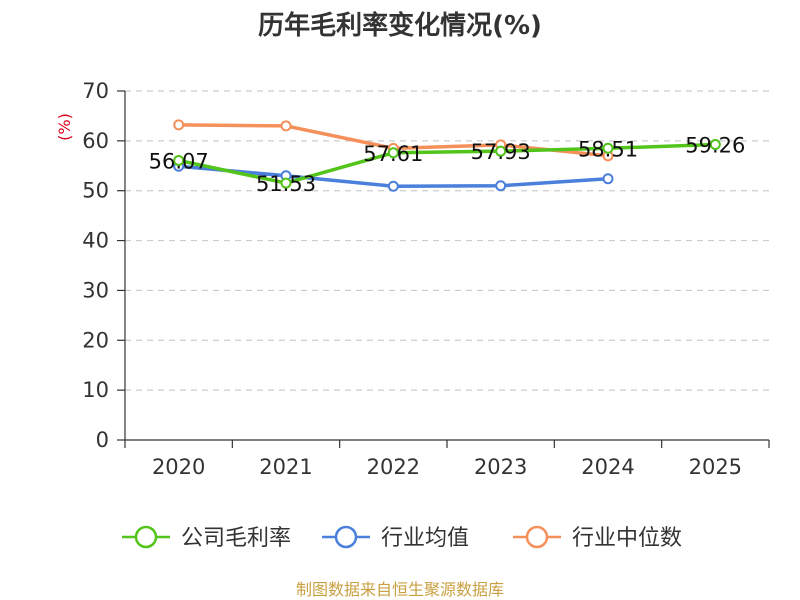 This screenshot has height=600, width=800. I want to click on chart-title: 历年毛利率变化情况(%), so click(400, 25).